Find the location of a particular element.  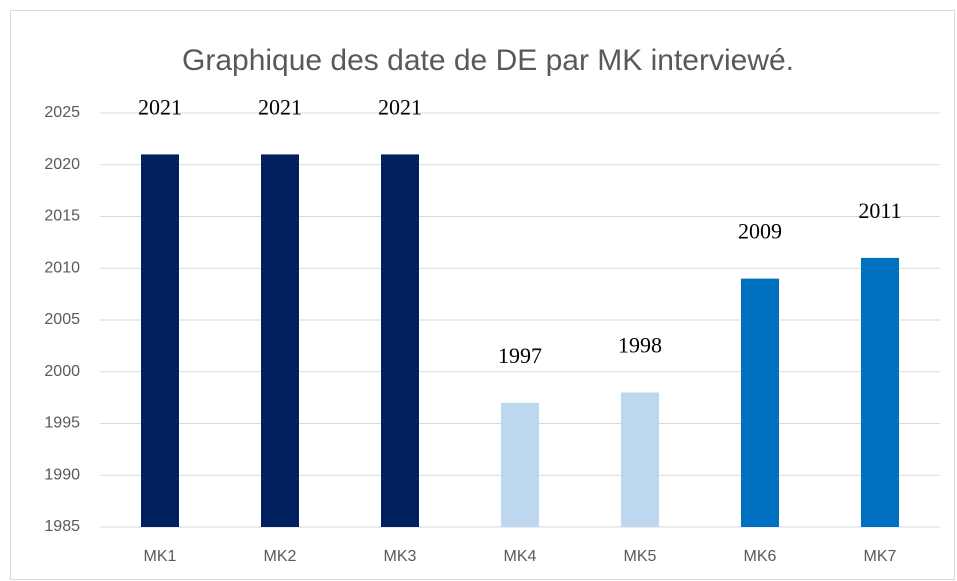

x-tick-label: MK1 is located at coordinates (160, 556).